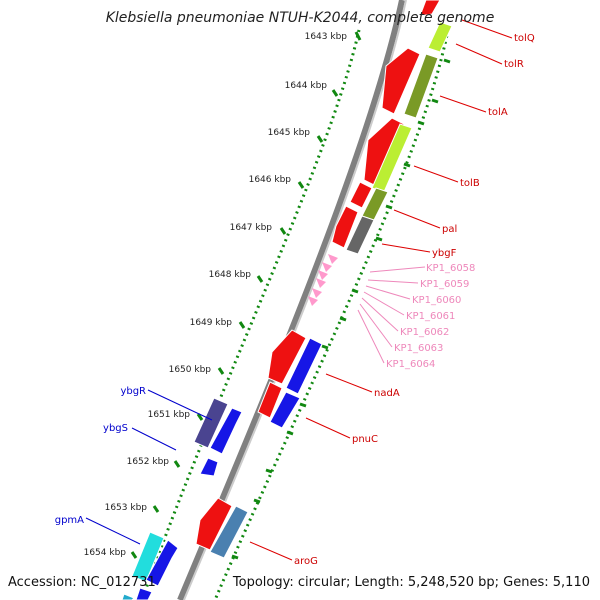 Image resolution: width=600 pixels, height=600 pixels. I want to click on gene-ybgF-band, so click(360, 235).